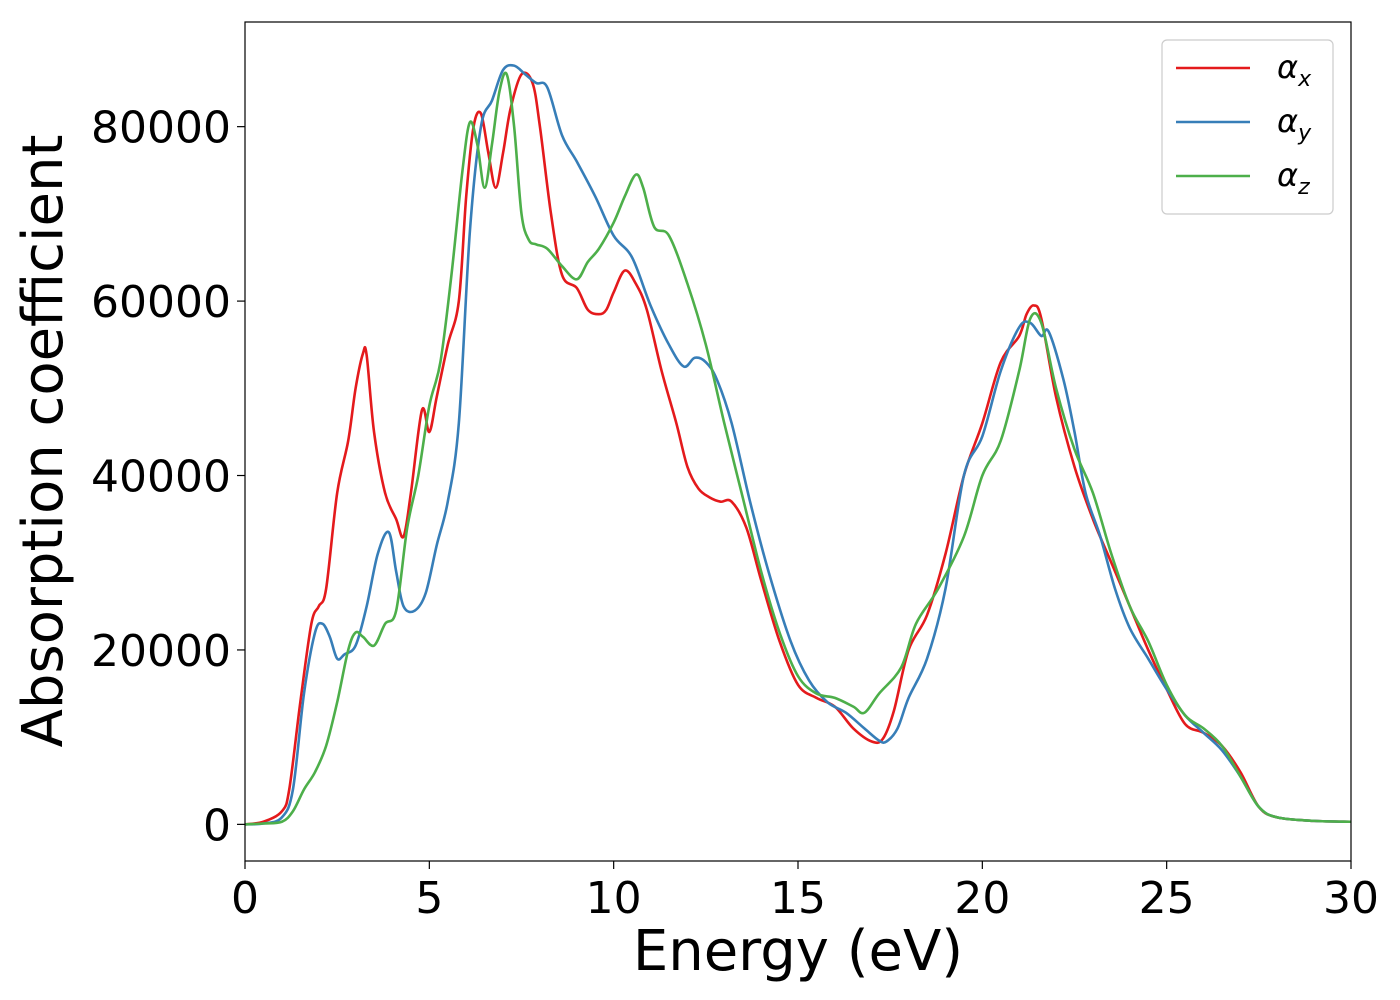  What do you see at coordinates (614, 898) in the screenshot?
I see `x-tick-label: 10` at bounding box center [614, 898].